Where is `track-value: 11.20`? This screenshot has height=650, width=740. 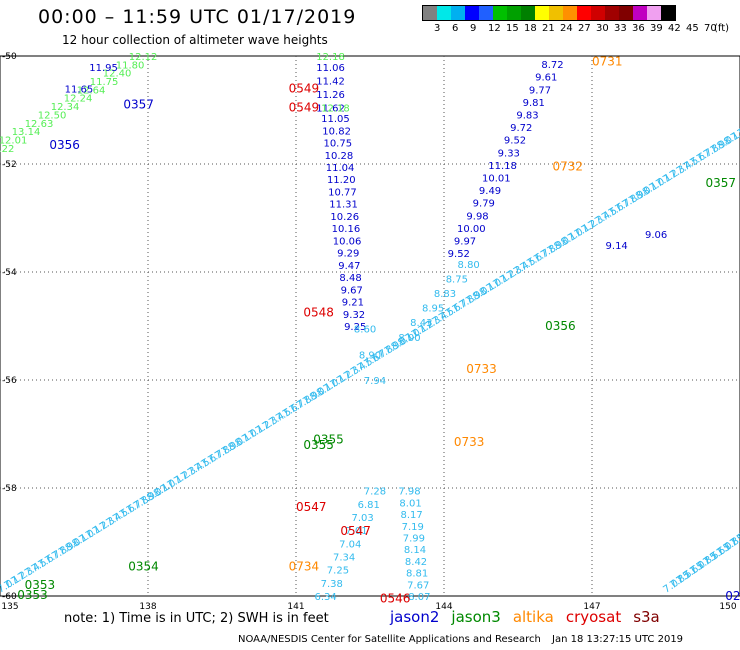
track-value: 11.20 is located at coordinates (341, 180).